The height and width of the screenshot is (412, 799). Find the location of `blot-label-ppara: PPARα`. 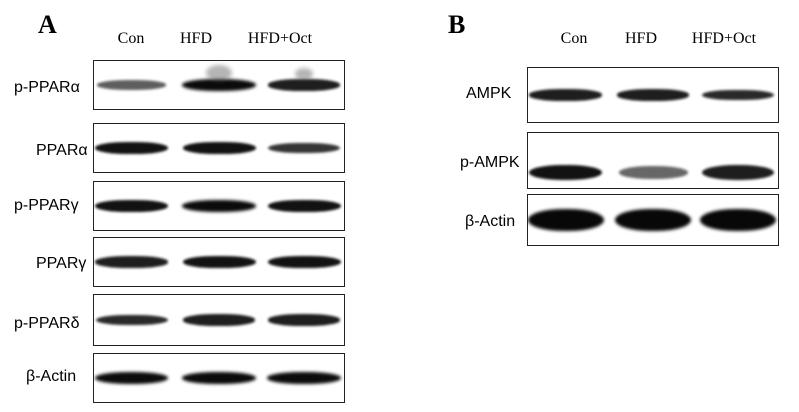

blot-label-ppara: PPARα is located at coordinates (62, 150).